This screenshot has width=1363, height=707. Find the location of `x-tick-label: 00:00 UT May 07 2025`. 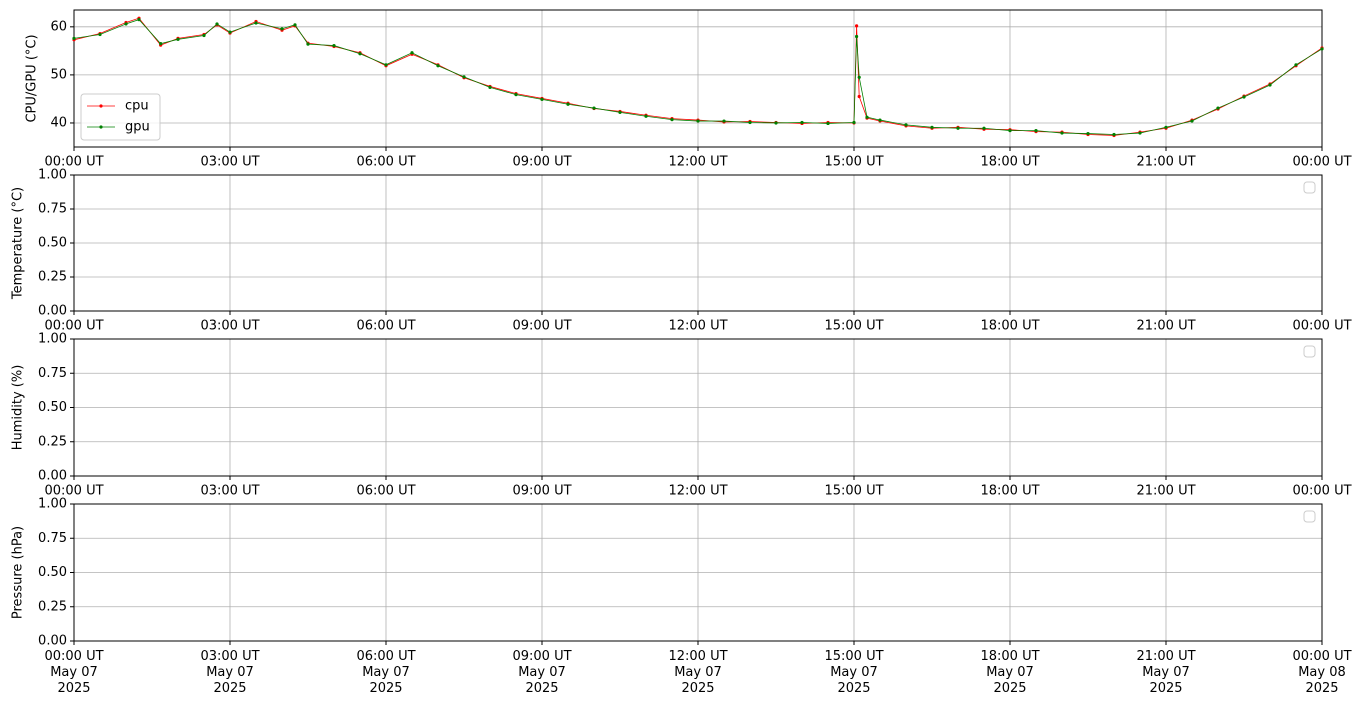

x-tick-label: 00:00 UT May 07 2025 is located at coordinates (73, 672).